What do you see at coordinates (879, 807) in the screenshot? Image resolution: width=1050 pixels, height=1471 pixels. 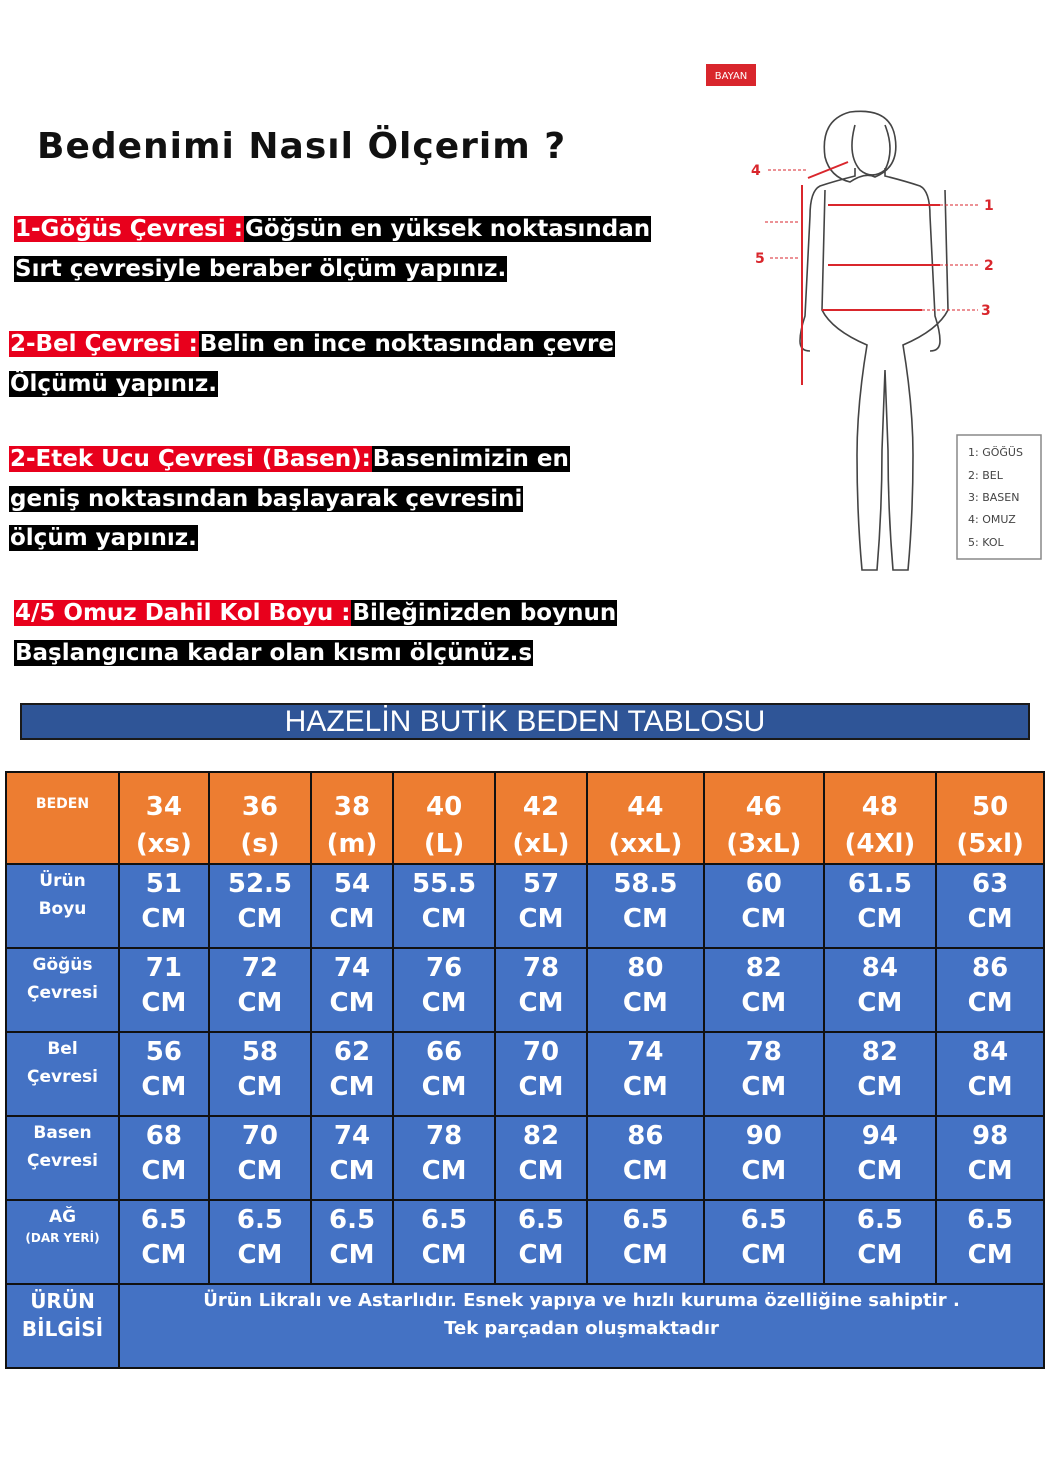 I see `size-number: 48` at bounding box center [879, 807].